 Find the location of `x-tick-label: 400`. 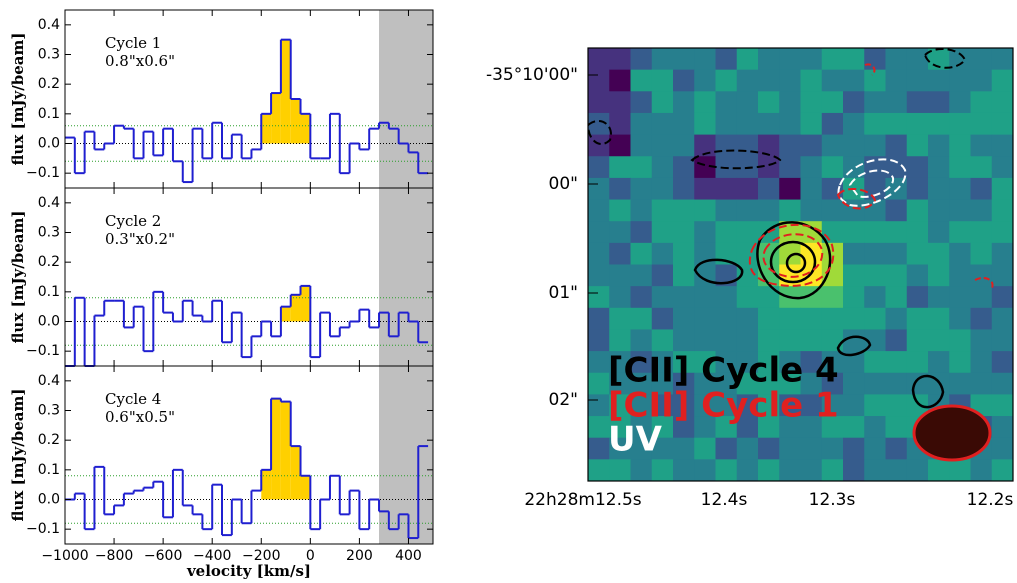

x-tick-label: 400 is located at coordinates (408, 556).